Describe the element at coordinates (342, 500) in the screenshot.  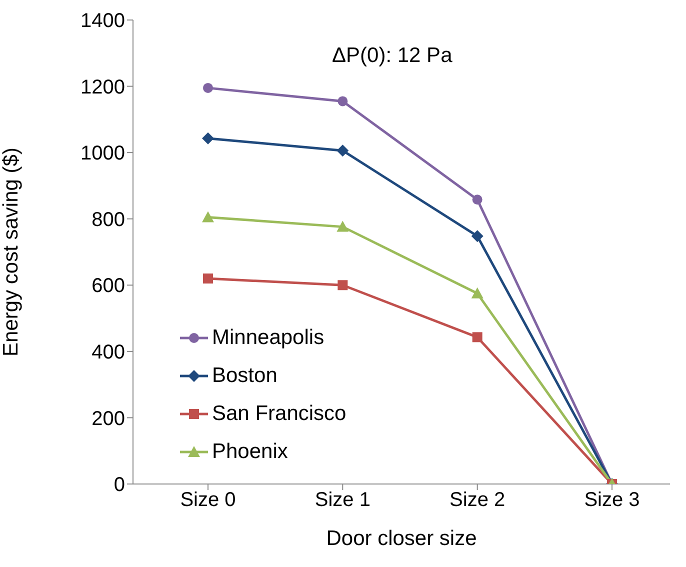
I see `x-tick-label: Size 1` at that location.